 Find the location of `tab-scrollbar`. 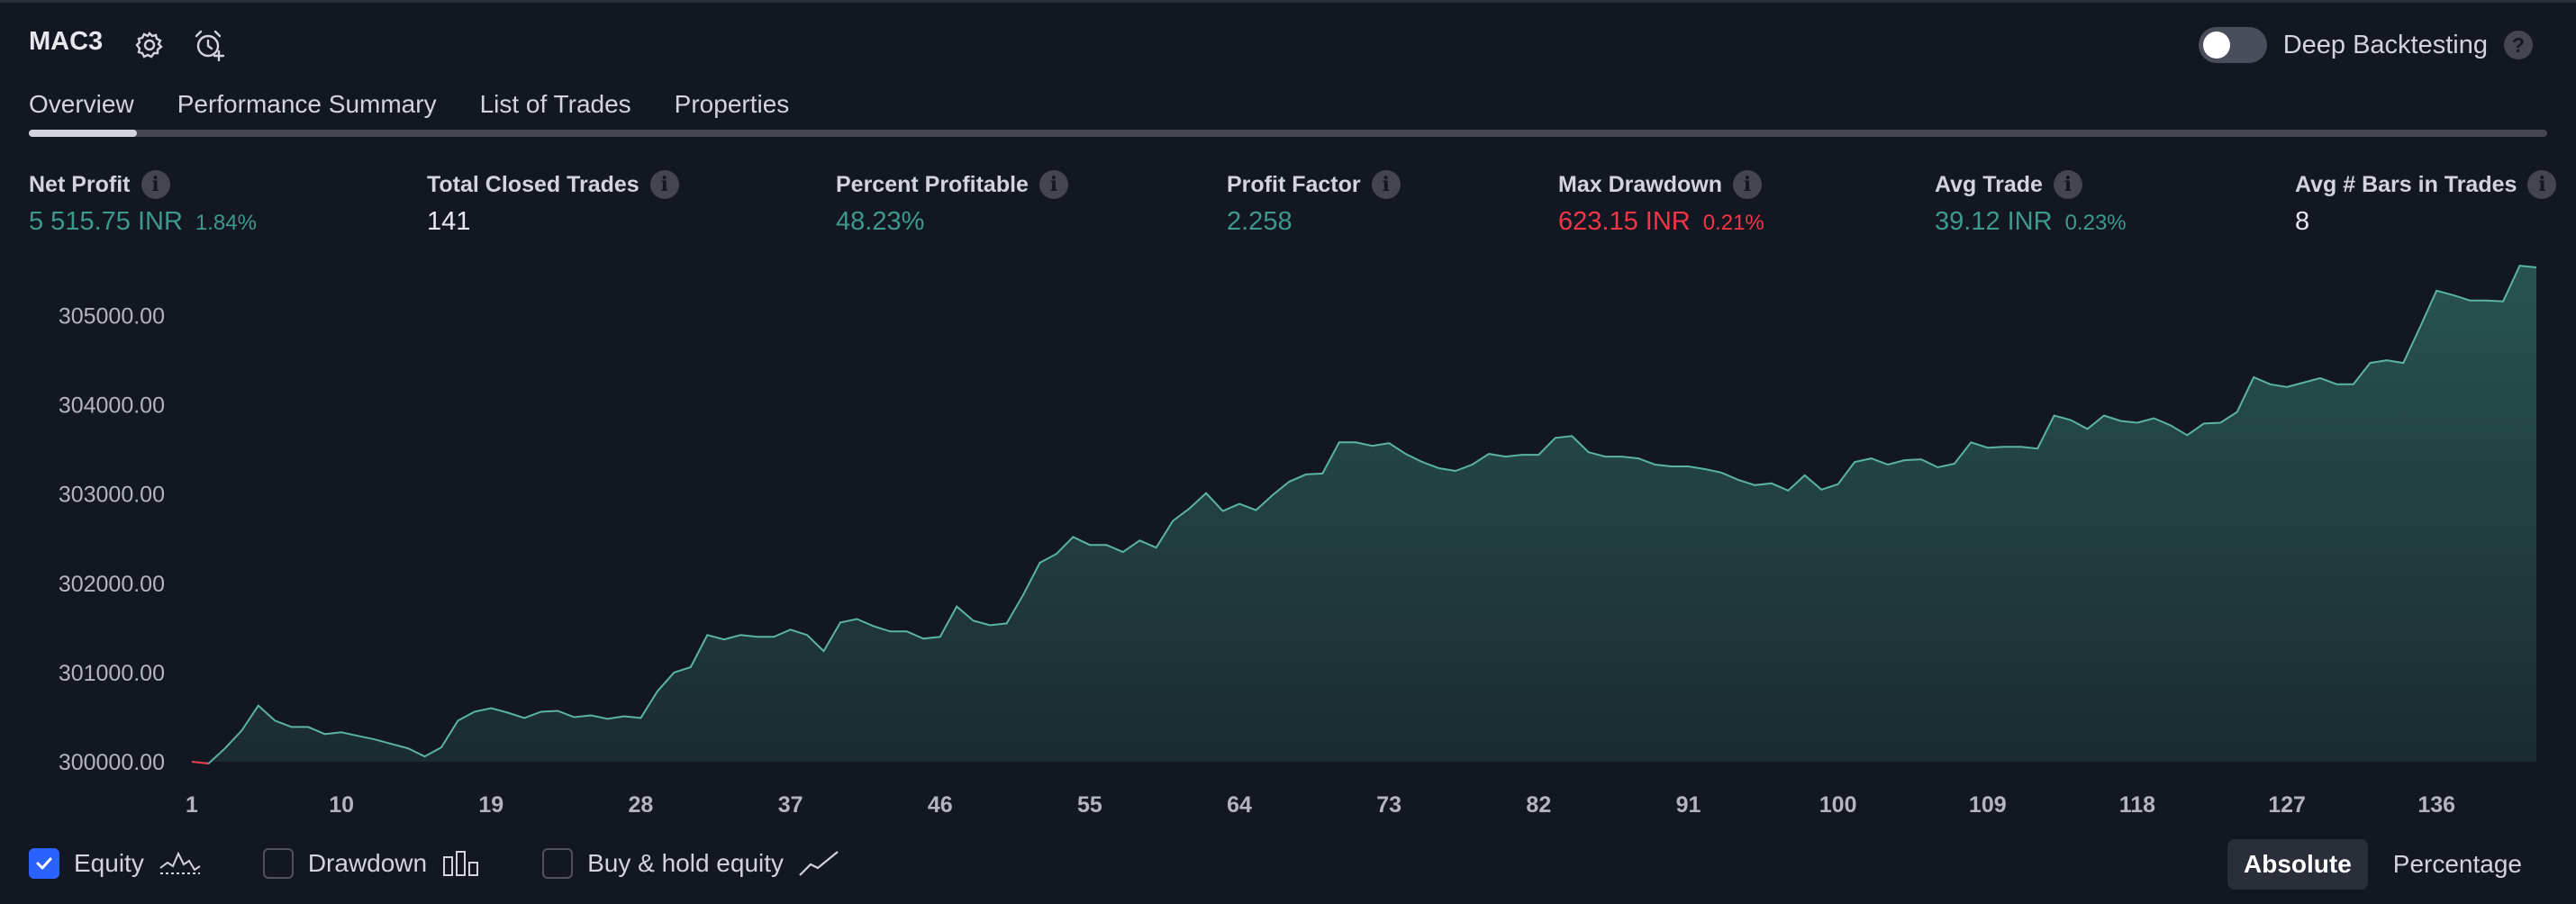

tab-scrollbar is located at coordinates (1288, 133).